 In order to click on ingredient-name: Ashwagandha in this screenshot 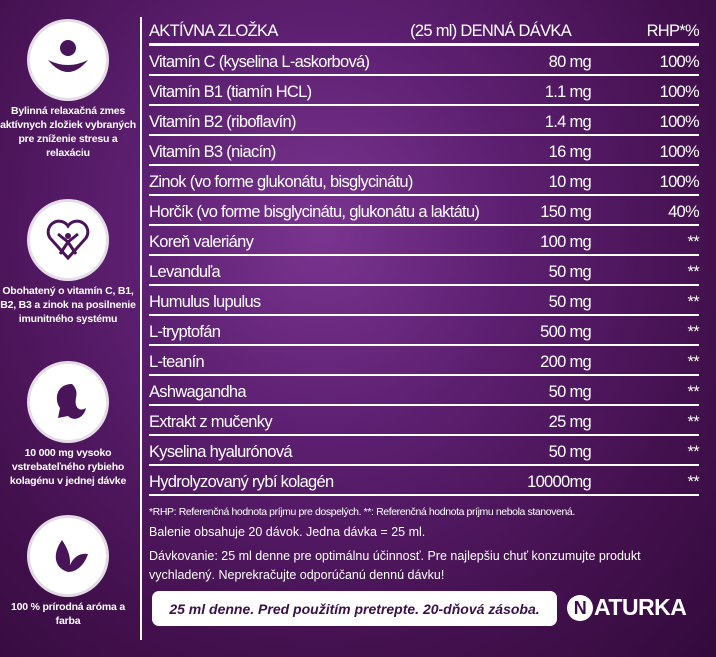, I will do `click(198, 392)`.